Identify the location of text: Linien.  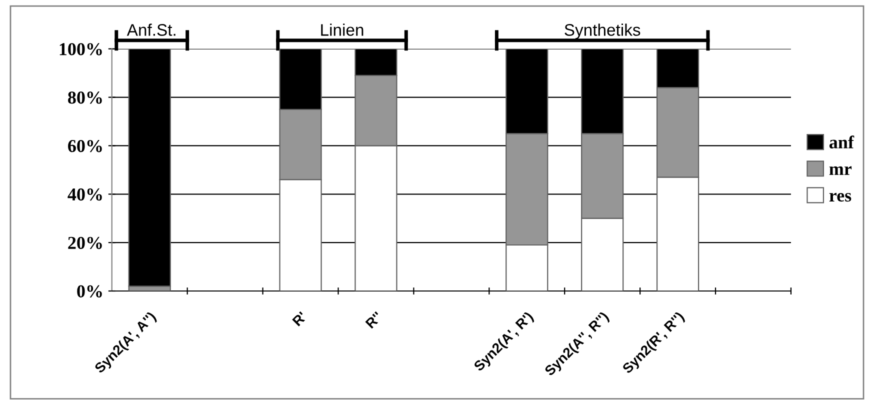
(342, 30).